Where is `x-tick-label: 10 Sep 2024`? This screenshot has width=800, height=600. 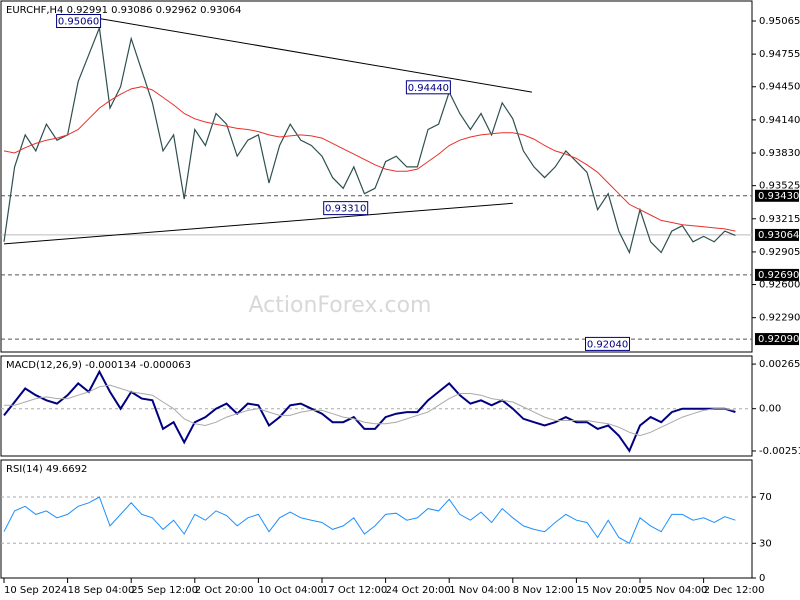 x-tick-label: 10 Sep 2024 is located at coordinates (35, 590).